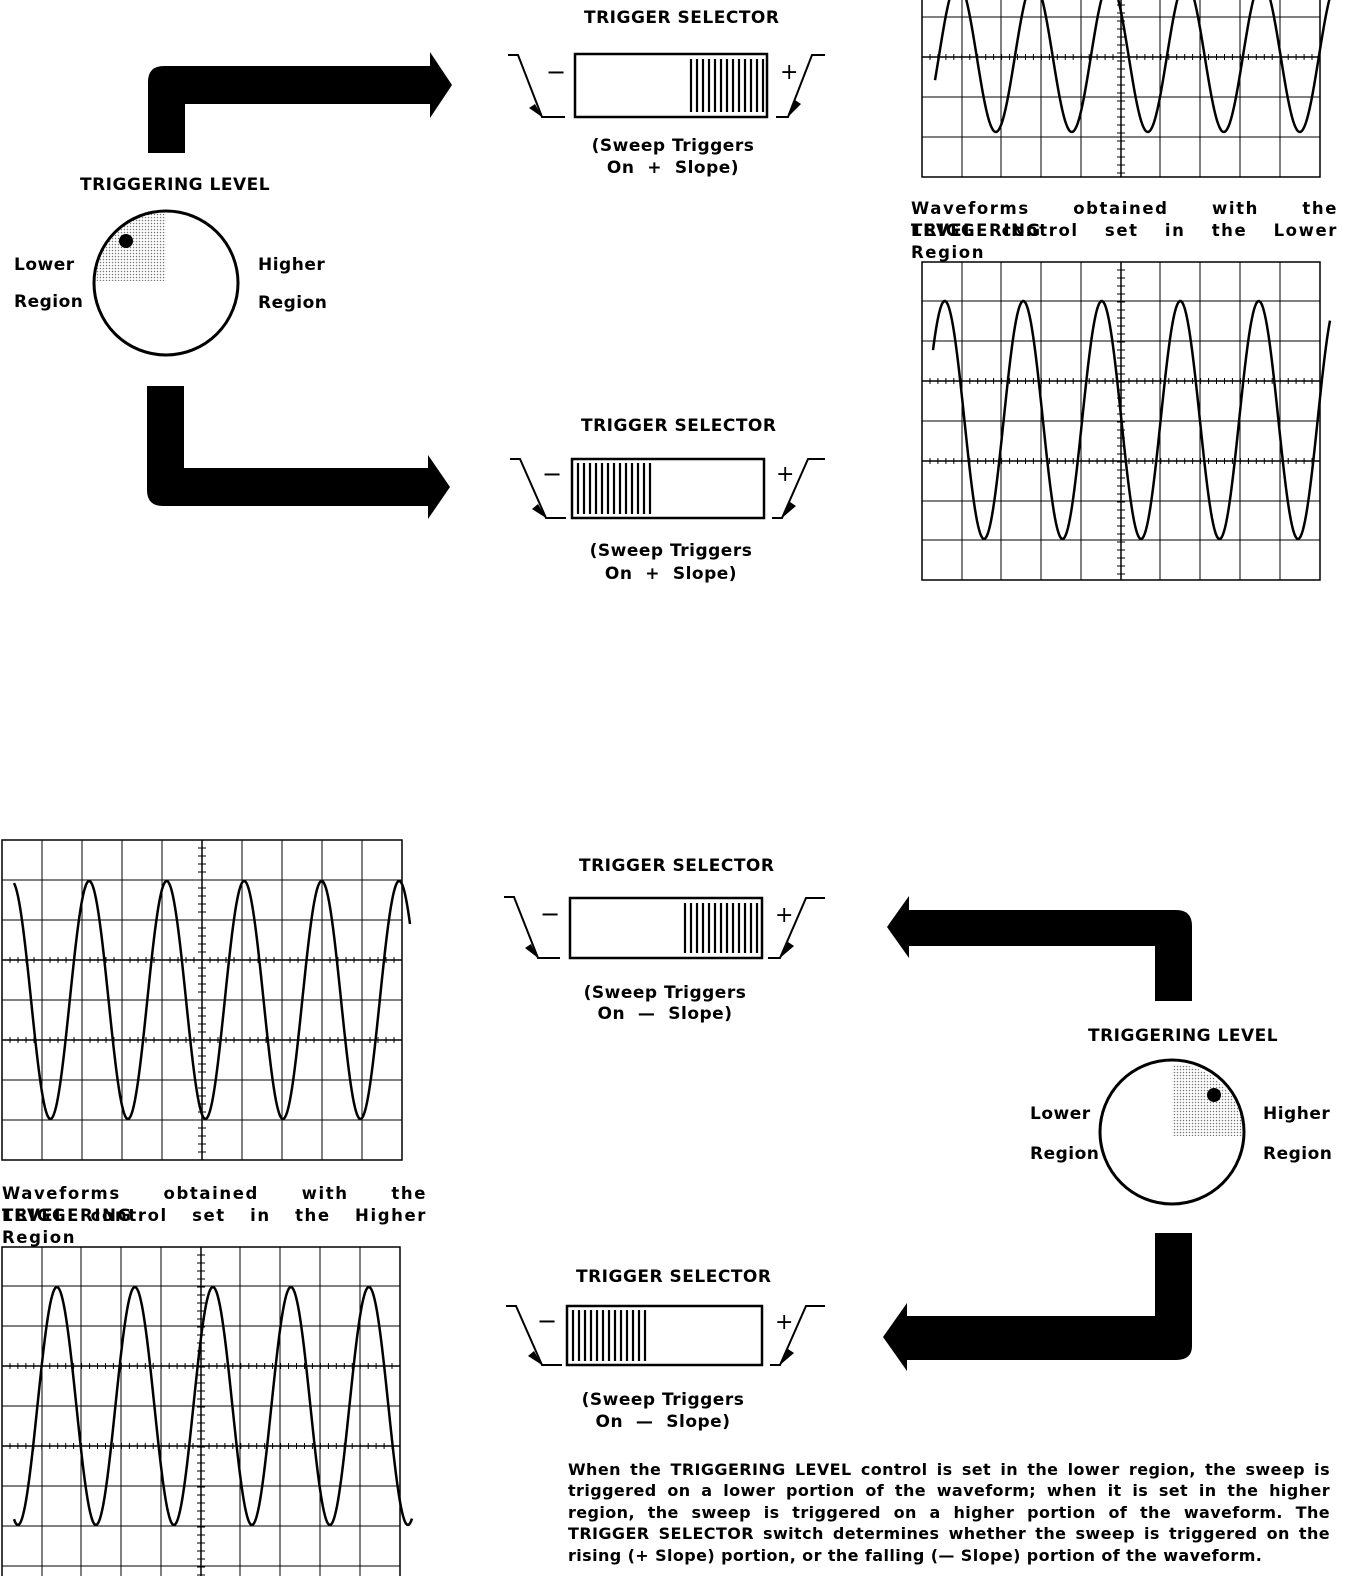 The height and width of the screenshot is (1576, 1362). What do you see at coordinates (1124, 241) in the screenshot?
I see `top-waveform-caption-2: LEVEL control set in the Lower Region` at bounding box center [1124, 241].